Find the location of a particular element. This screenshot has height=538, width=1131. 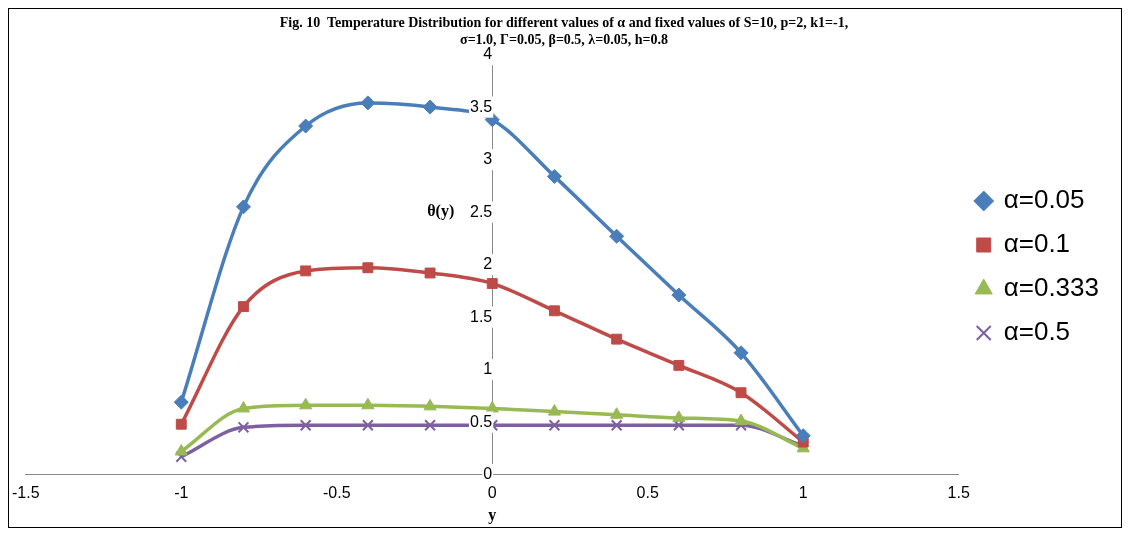

x-tick-label: -1.5 is located at coordinates (26, 492).